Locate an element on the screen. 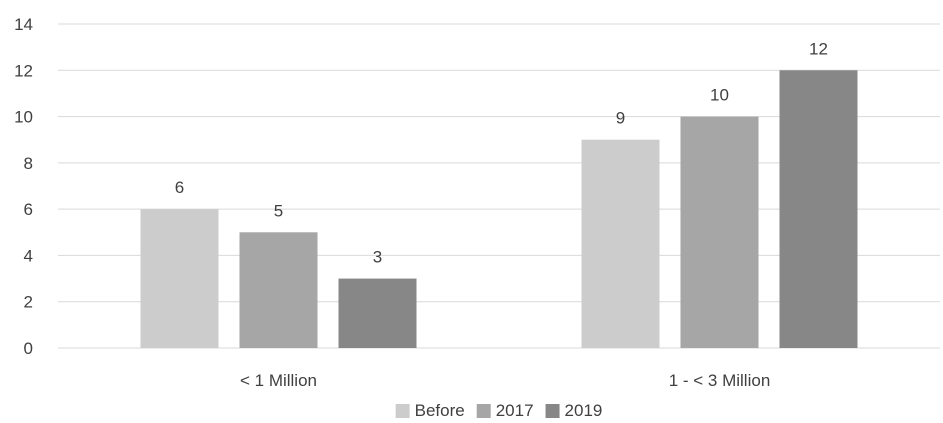 The height and width of the screenshot is (423, 943). data-label: 9 is located at coordinates (620, 118).